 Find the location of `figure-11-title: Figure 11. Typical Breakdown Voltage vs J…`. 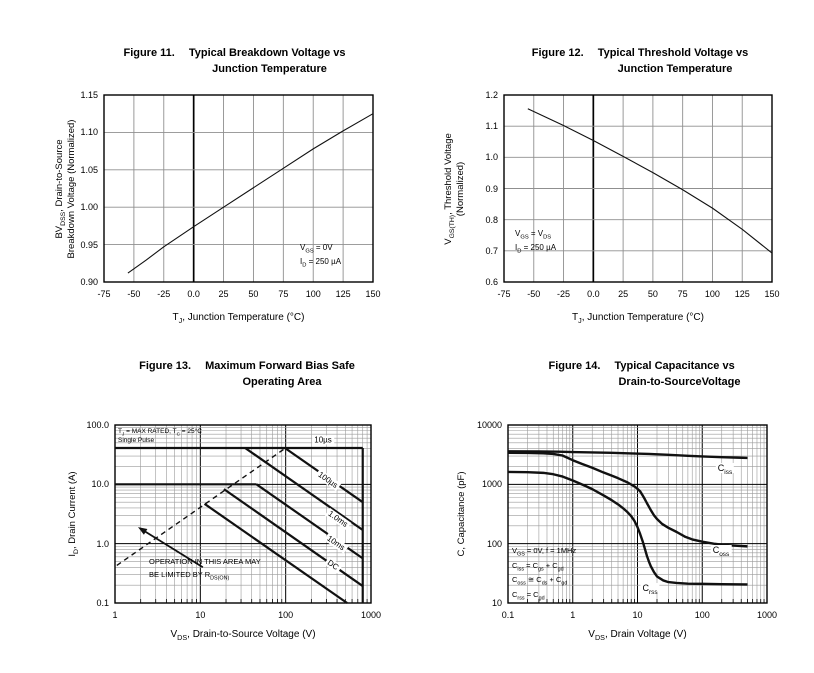

figure-11-title: Figure 11. Typical Breakdown Voltage vs J… is located at coordinates (234, 61).